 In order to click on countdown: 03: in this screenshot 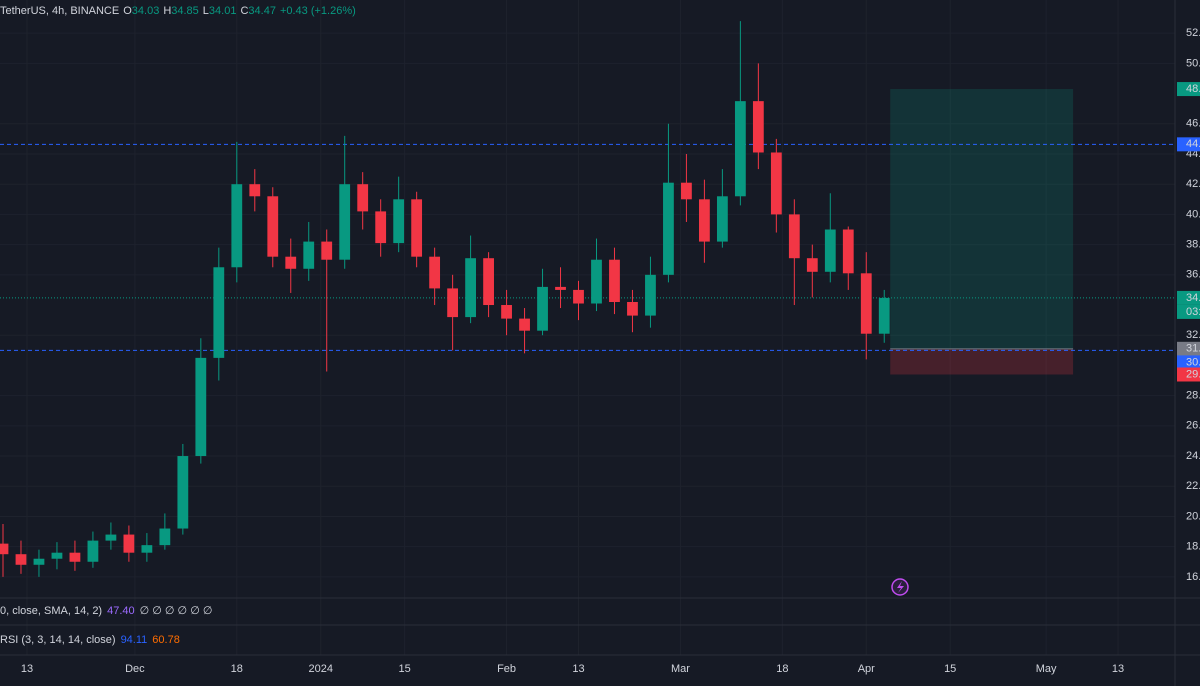, I will do `click(1193, 312)`.